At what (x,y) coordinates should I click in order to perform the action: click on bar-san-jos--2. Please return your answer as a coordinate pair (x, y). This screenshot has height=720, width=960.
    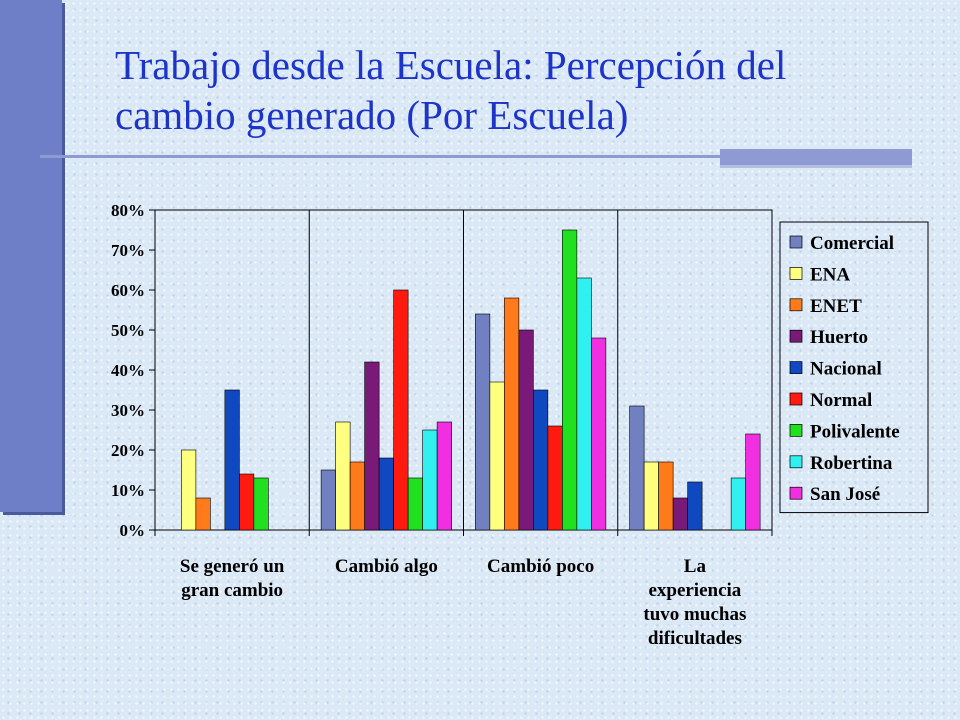
    Looking at the image, I should click on (444, 476).